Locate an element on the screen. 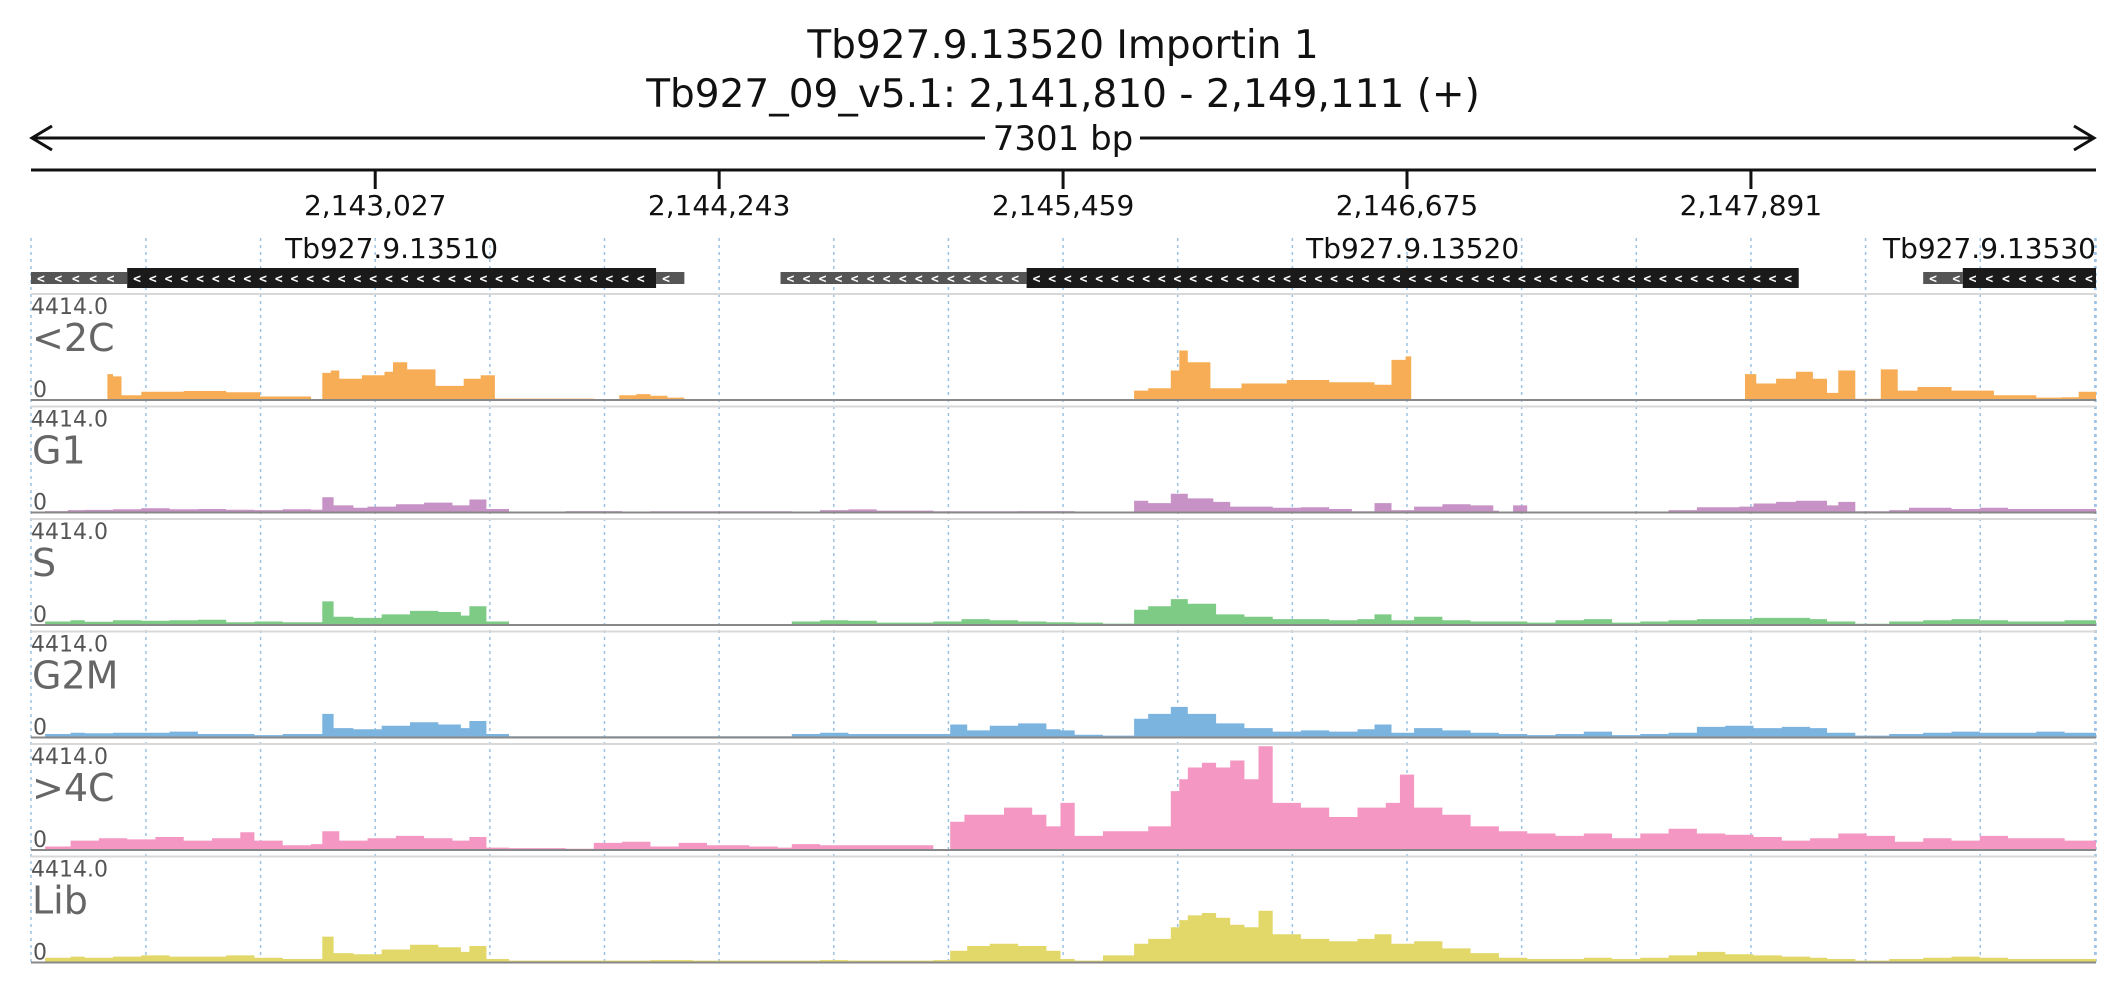 This screenshot has height=1000, width=2126. track-name: <2C is located at coordinates (73, 338).